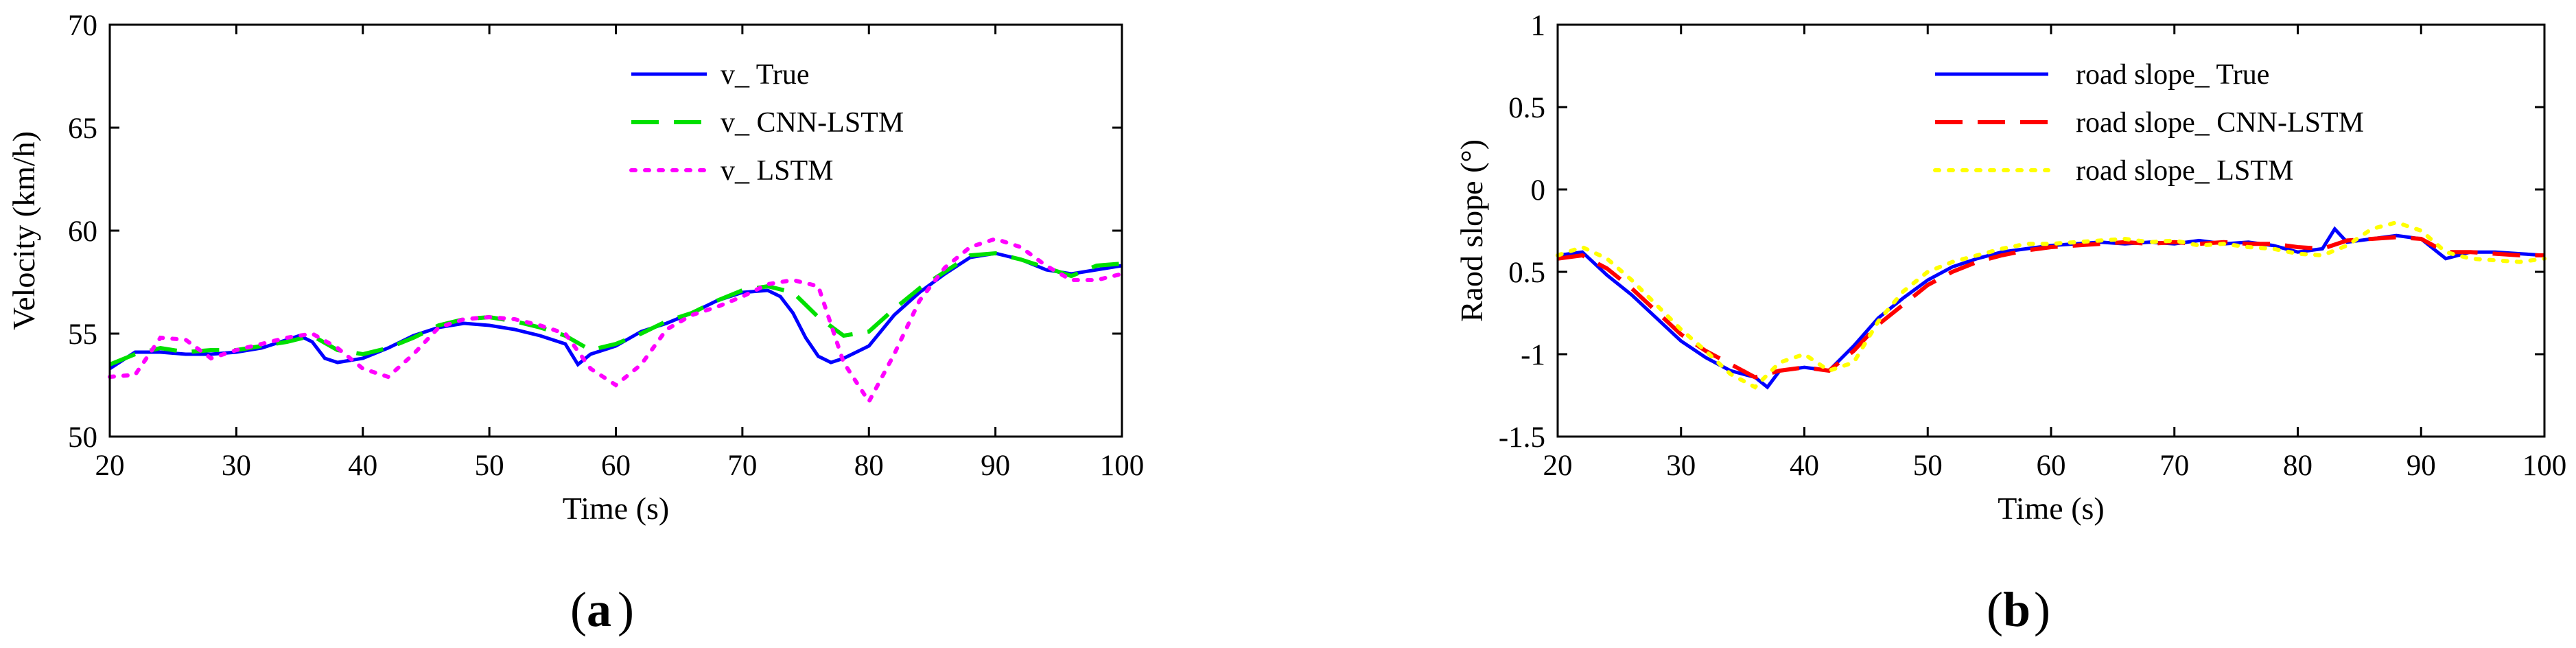 This screenshot has width=2576, height=648. Describe the element at coordinates (82, 437) in the screenshot. I see `y-tick-label: 50` at that location.